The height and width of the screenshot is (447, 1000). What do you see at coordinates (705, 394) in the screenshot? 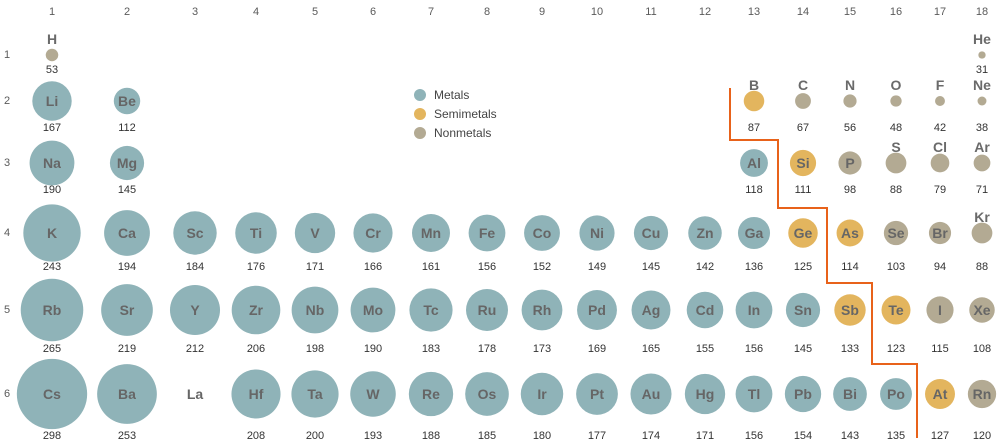
I see `element-symbol: Hg` at bounding box center [705, 394].